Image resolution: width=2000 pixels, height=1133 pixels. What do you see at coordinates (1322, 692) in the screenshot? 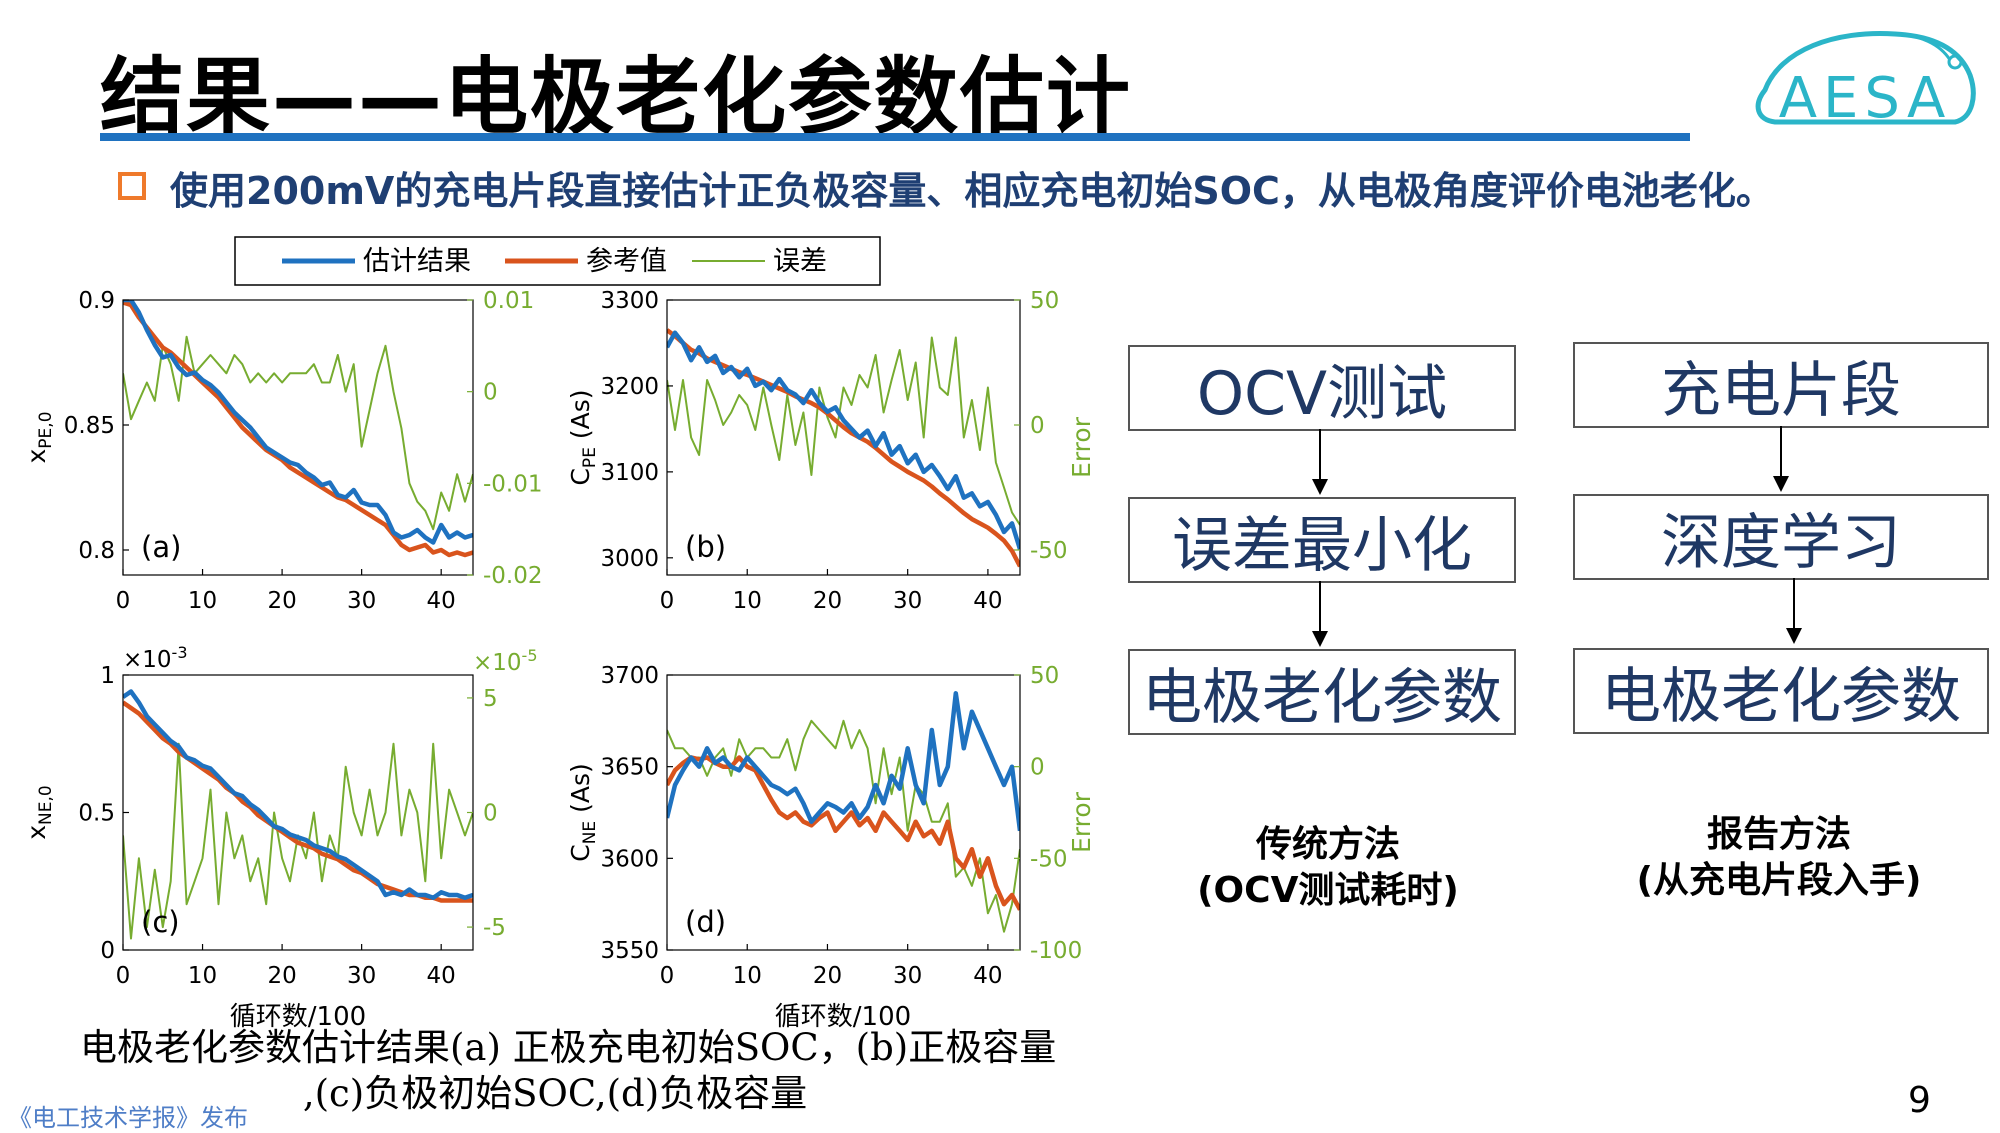
I see `flow-left-step-3: 电极老化参数` at bounding box center [1322, 692].